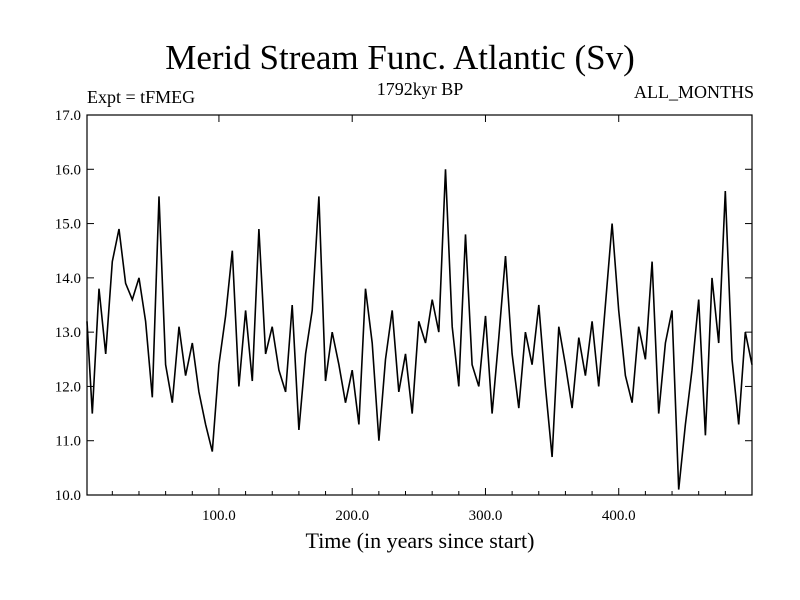 This screenshot has height=600, width=800. Describe the element at coordinates (68, 279) in the screenshot. I see `y-tick-label: 14.0` at that location.